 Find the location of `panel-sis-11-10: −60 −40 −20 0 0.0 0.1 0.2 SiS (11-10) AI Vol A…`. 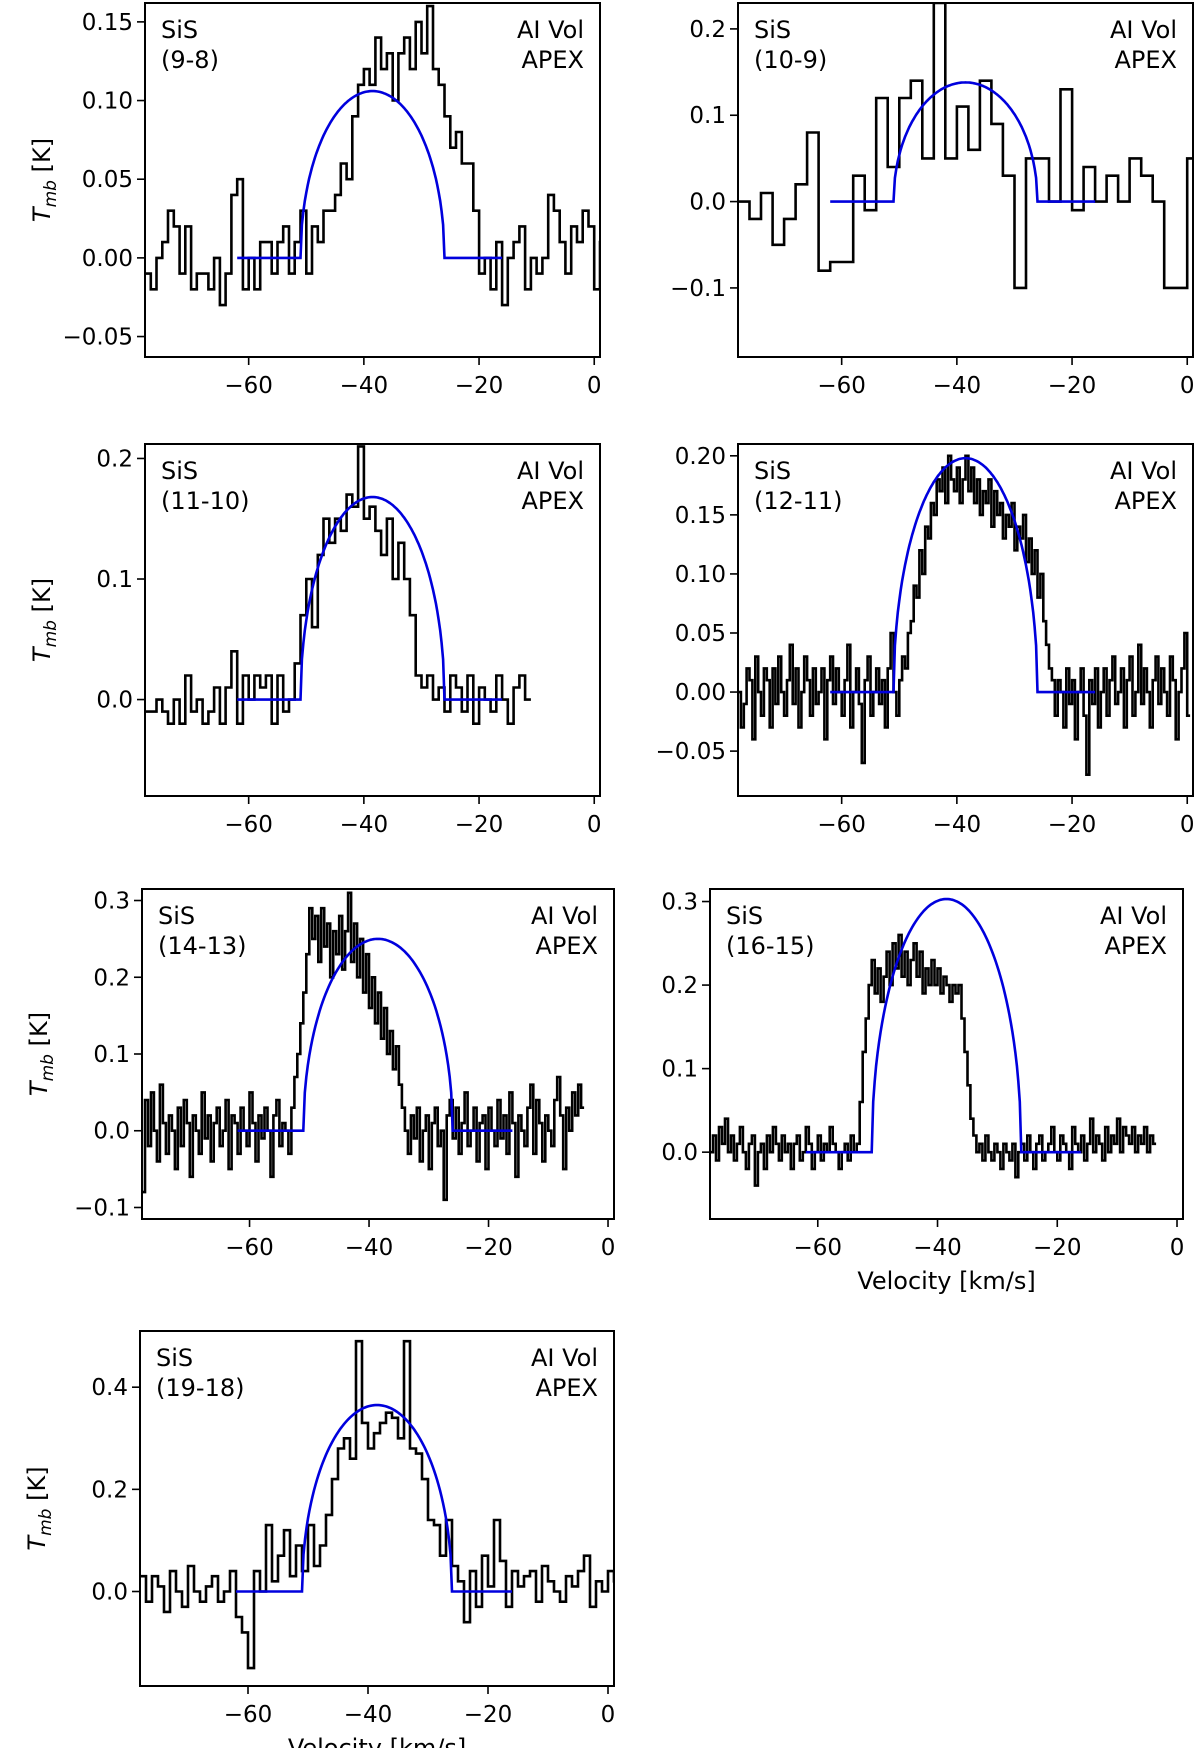

panel-sis-11-10: −60 −40 −20 0 0.0 0.1 0.2 SiS (11-10) AI Vol A… is located at coordinates (315, 640).